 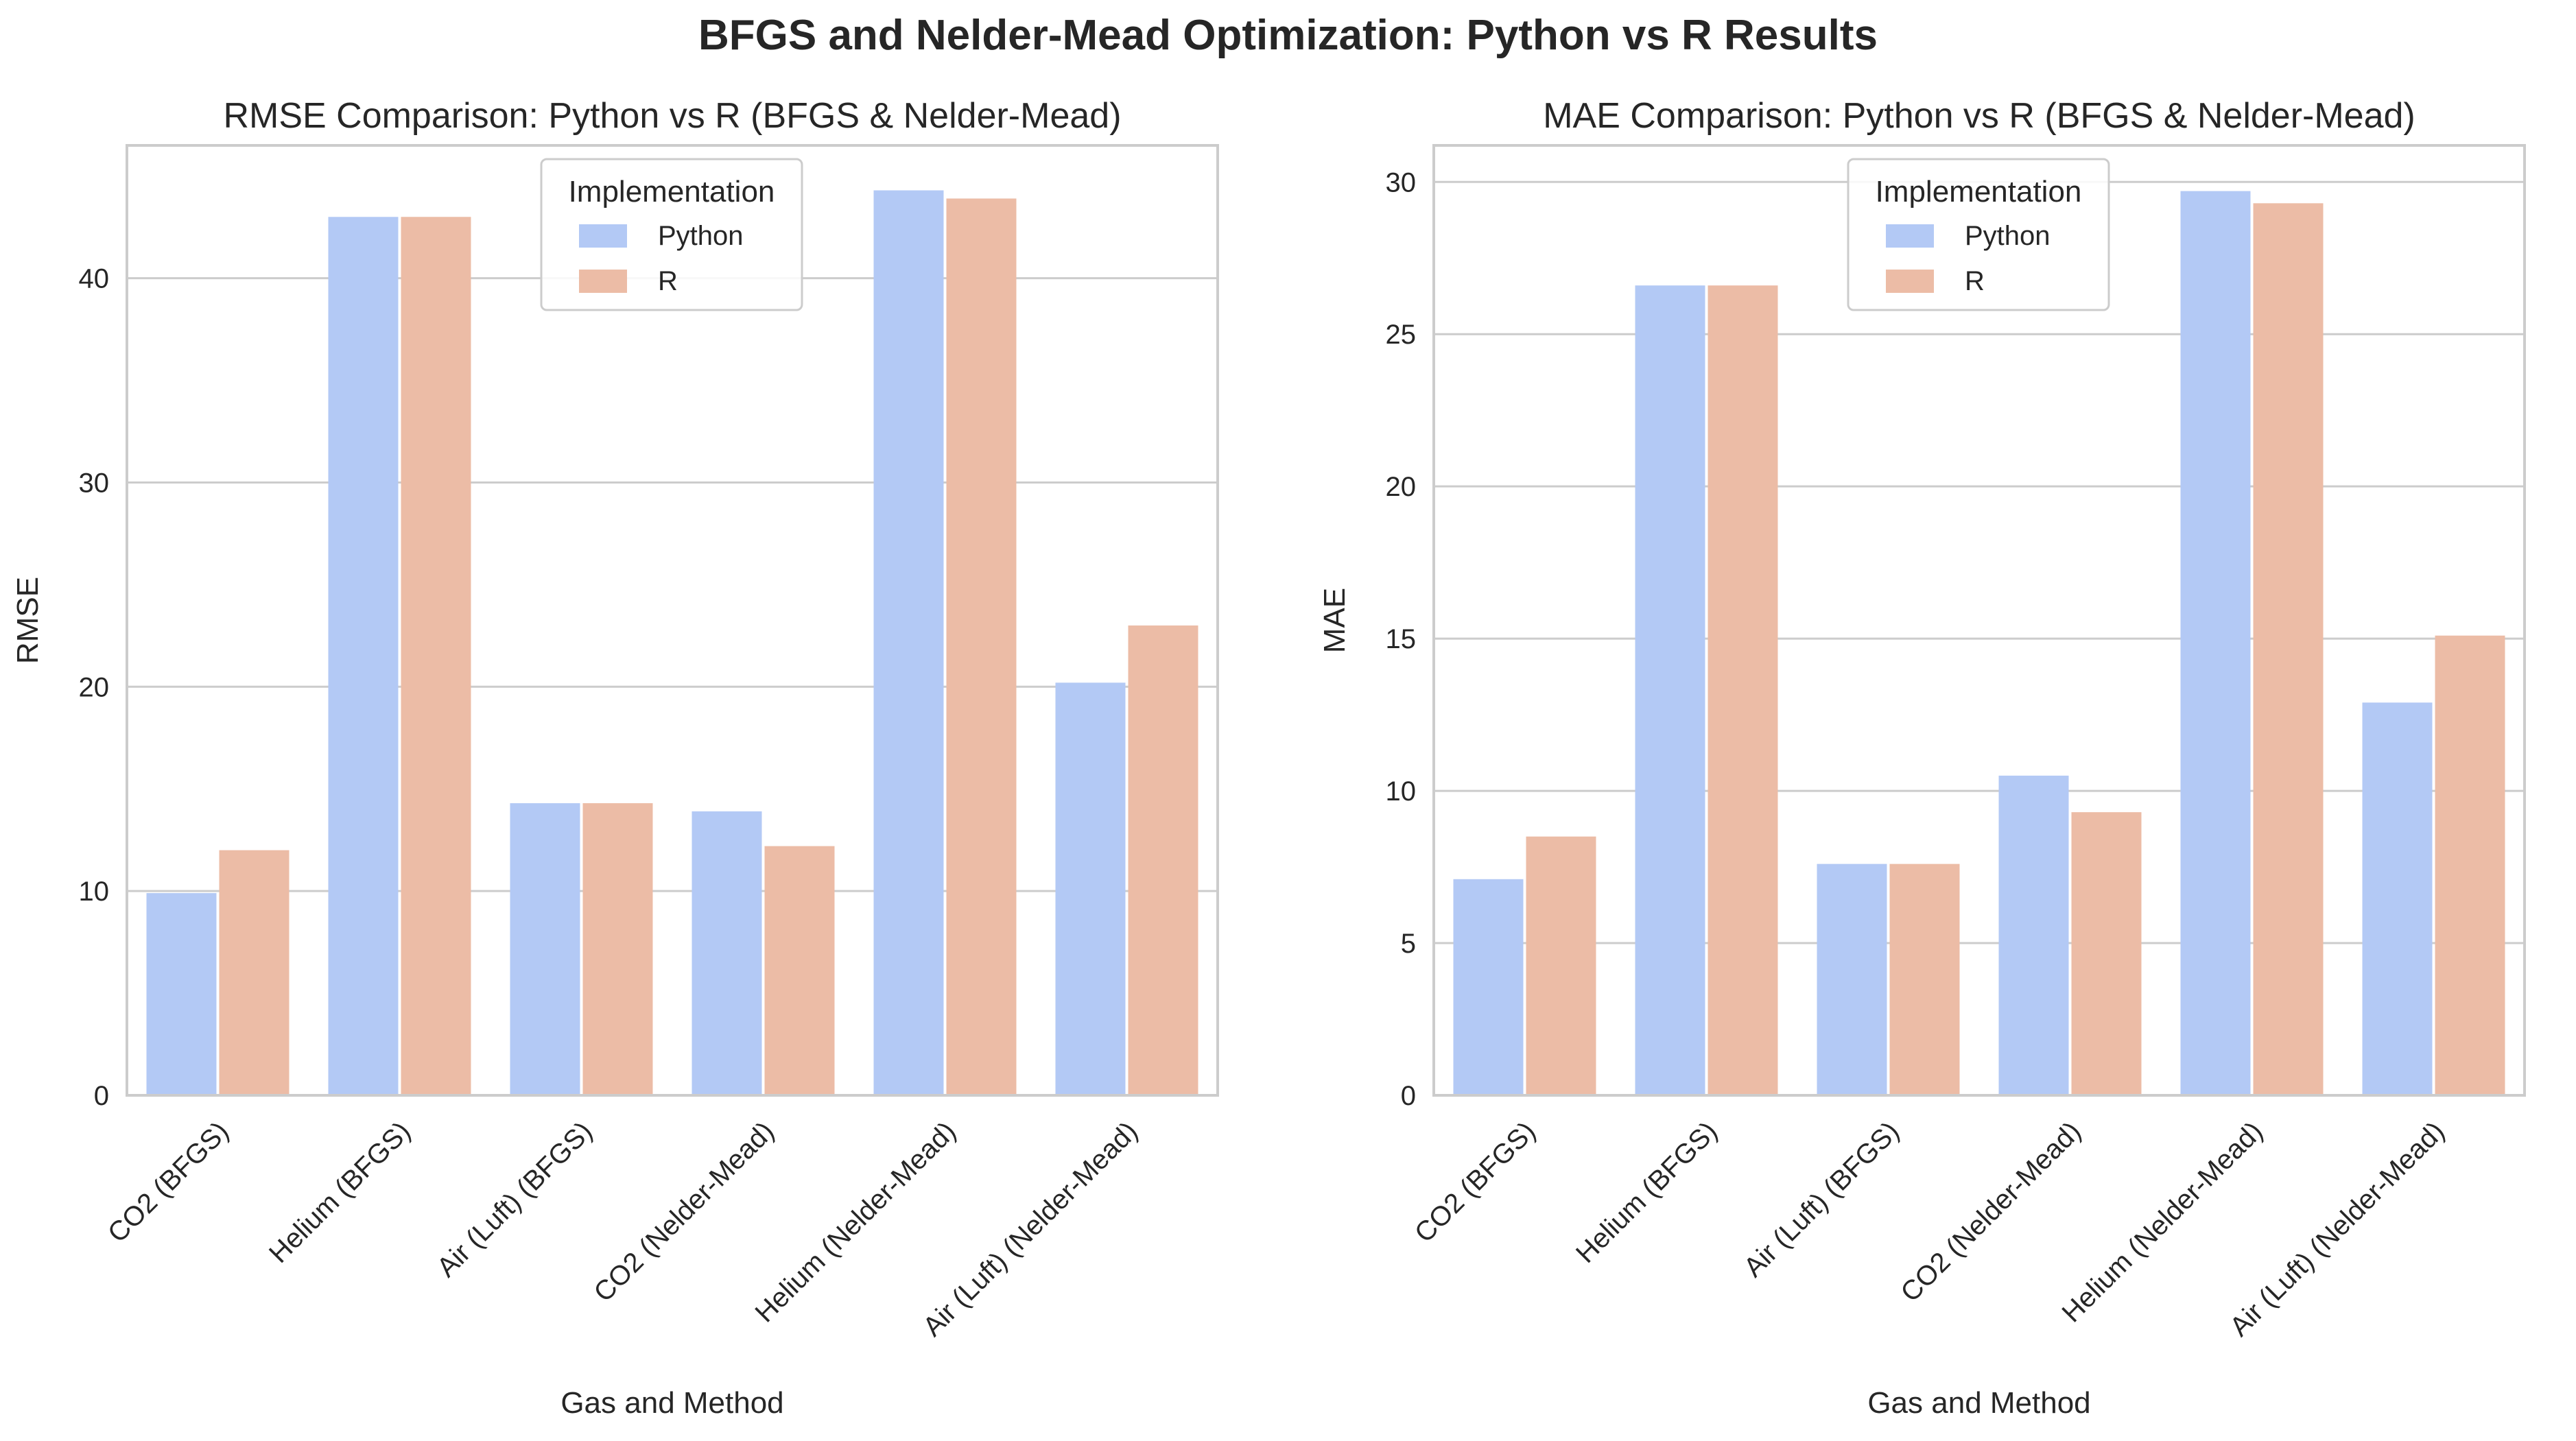 What do you see at coordinates (1334, 620) in the screenshot?
I see `y-axis-label: MAE` at bounding box center [1334, 620].